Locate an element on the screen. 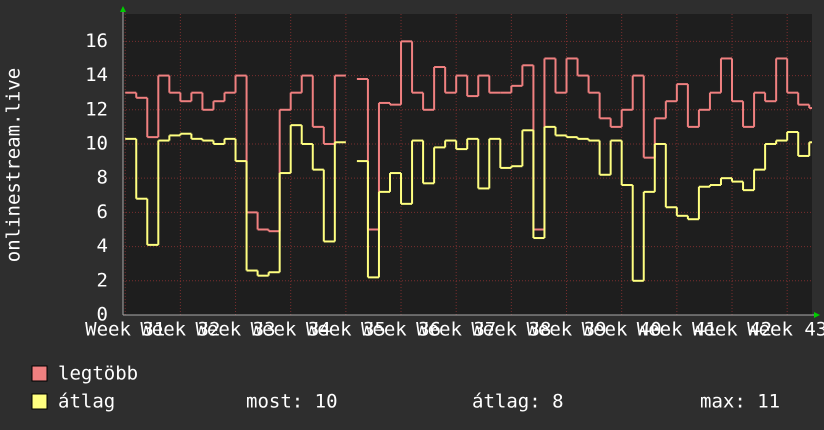 Image resolution: width=824 pixels, height=430 pixels. x-tick-label: Week 34 is located at coordinates (291, 330).